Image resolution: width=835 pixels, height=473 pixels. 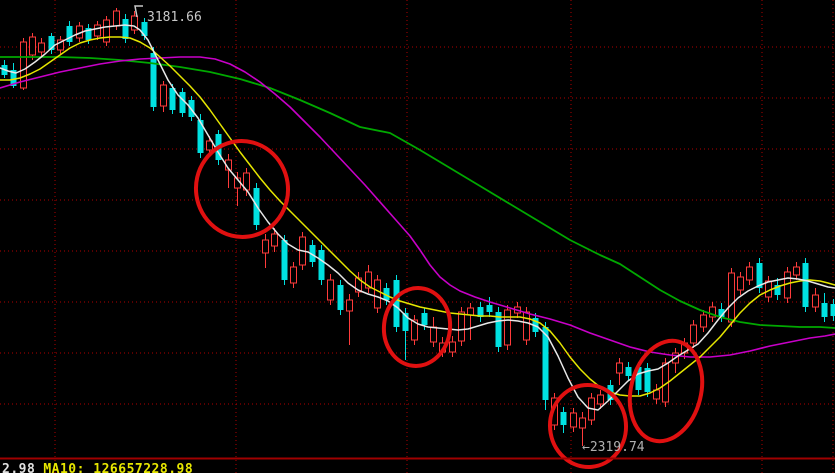 I want to click on volume-pane-status: 2.98 MA10: 126657228.98, so click(x=97, y=467).